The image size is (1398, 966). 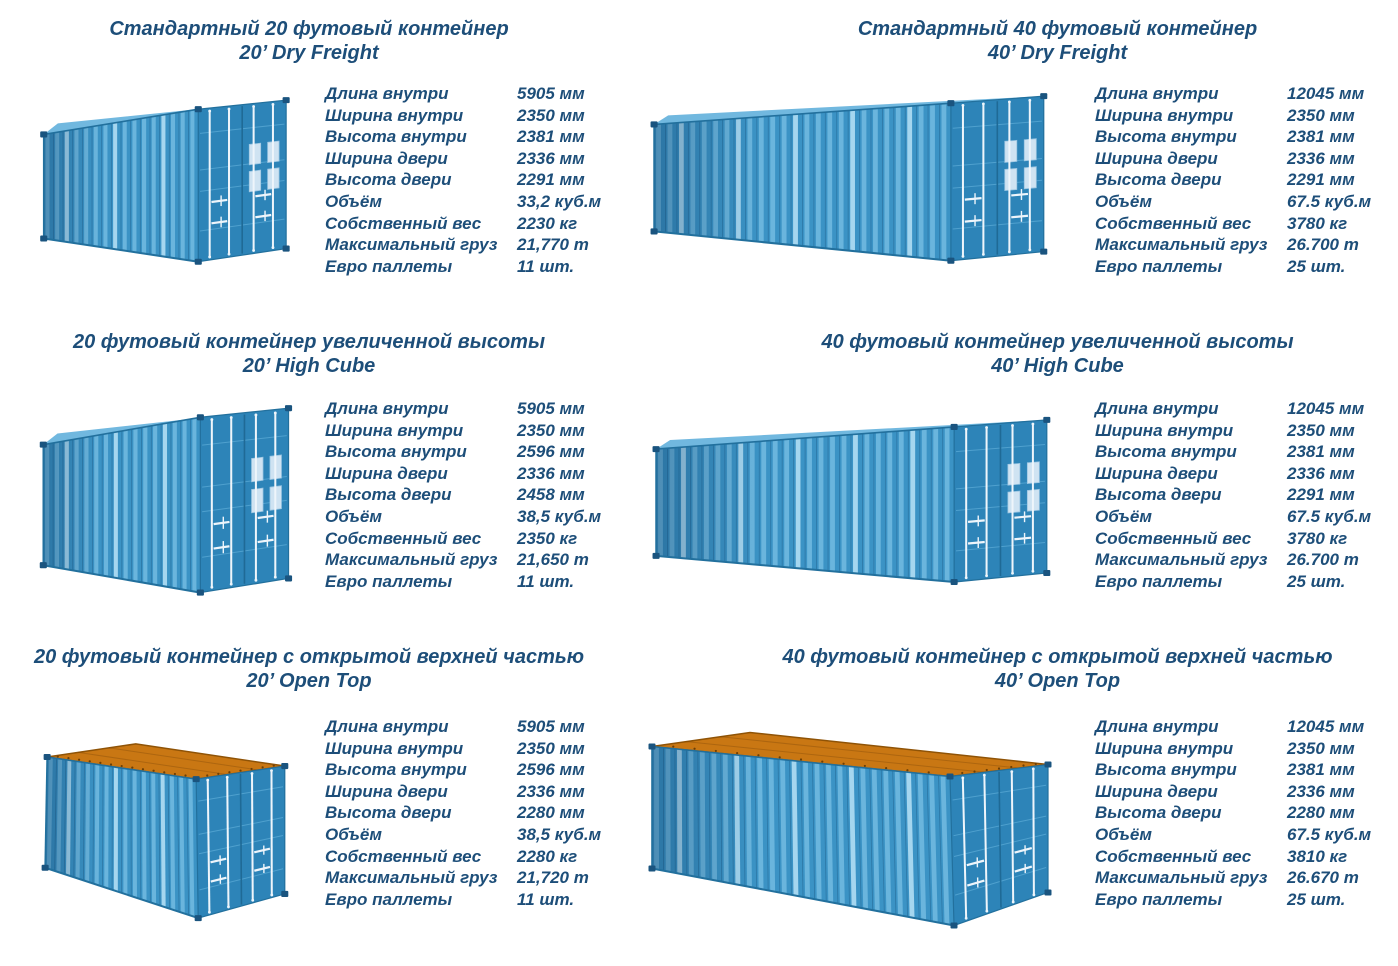 I want to click on panel-title-en: 20’ Dry Freight, so click(x=309, y=53).